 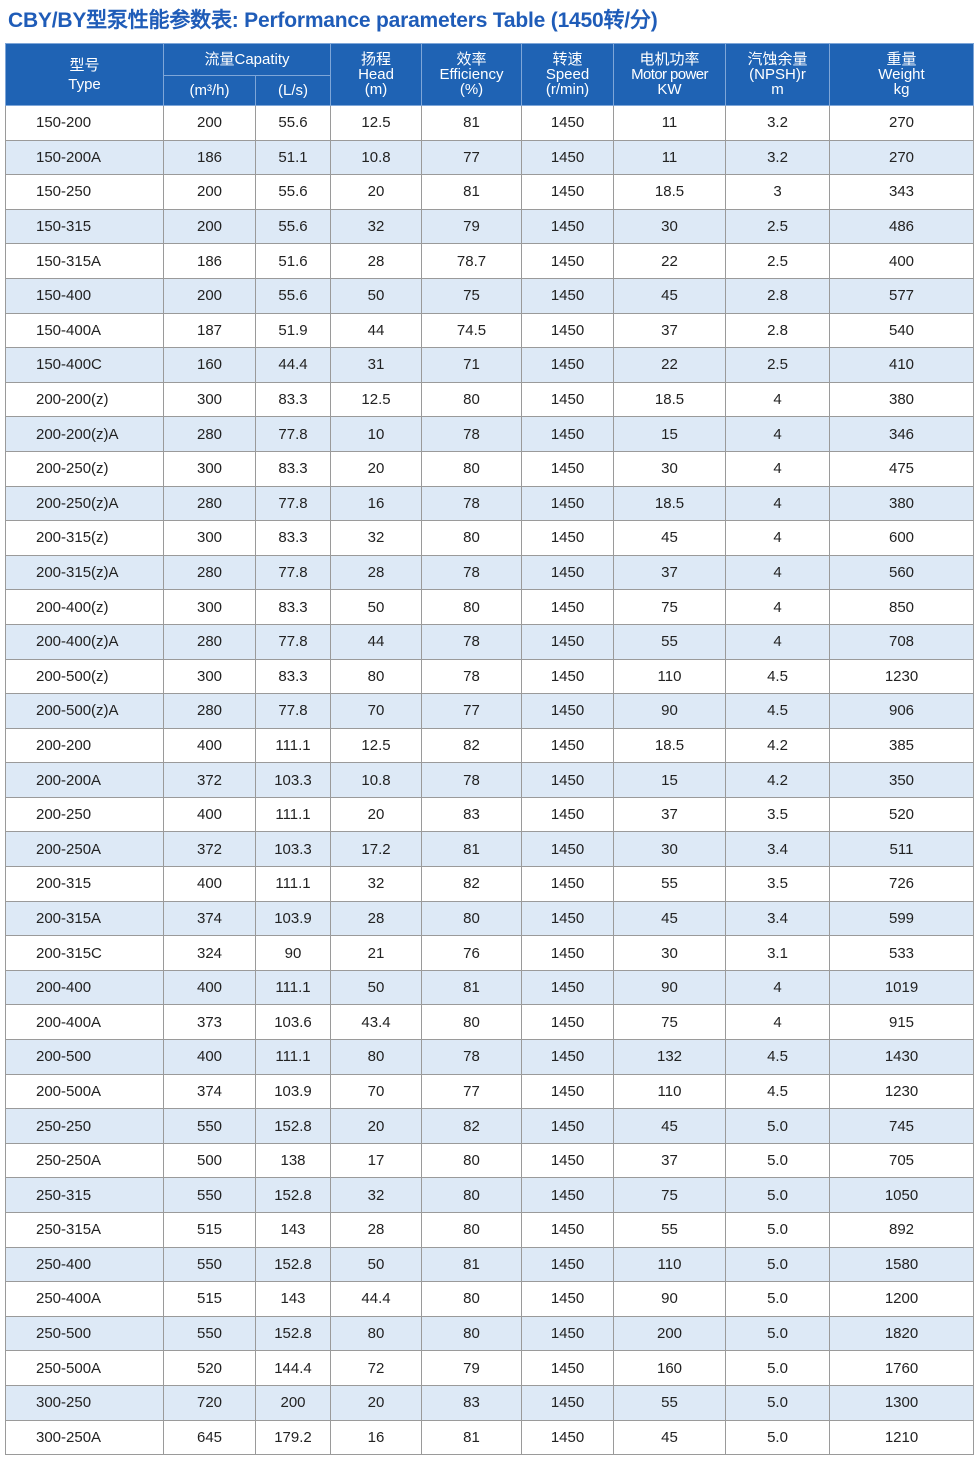 I want to click on header-head-unit: (m), so click(x=376, y=89).